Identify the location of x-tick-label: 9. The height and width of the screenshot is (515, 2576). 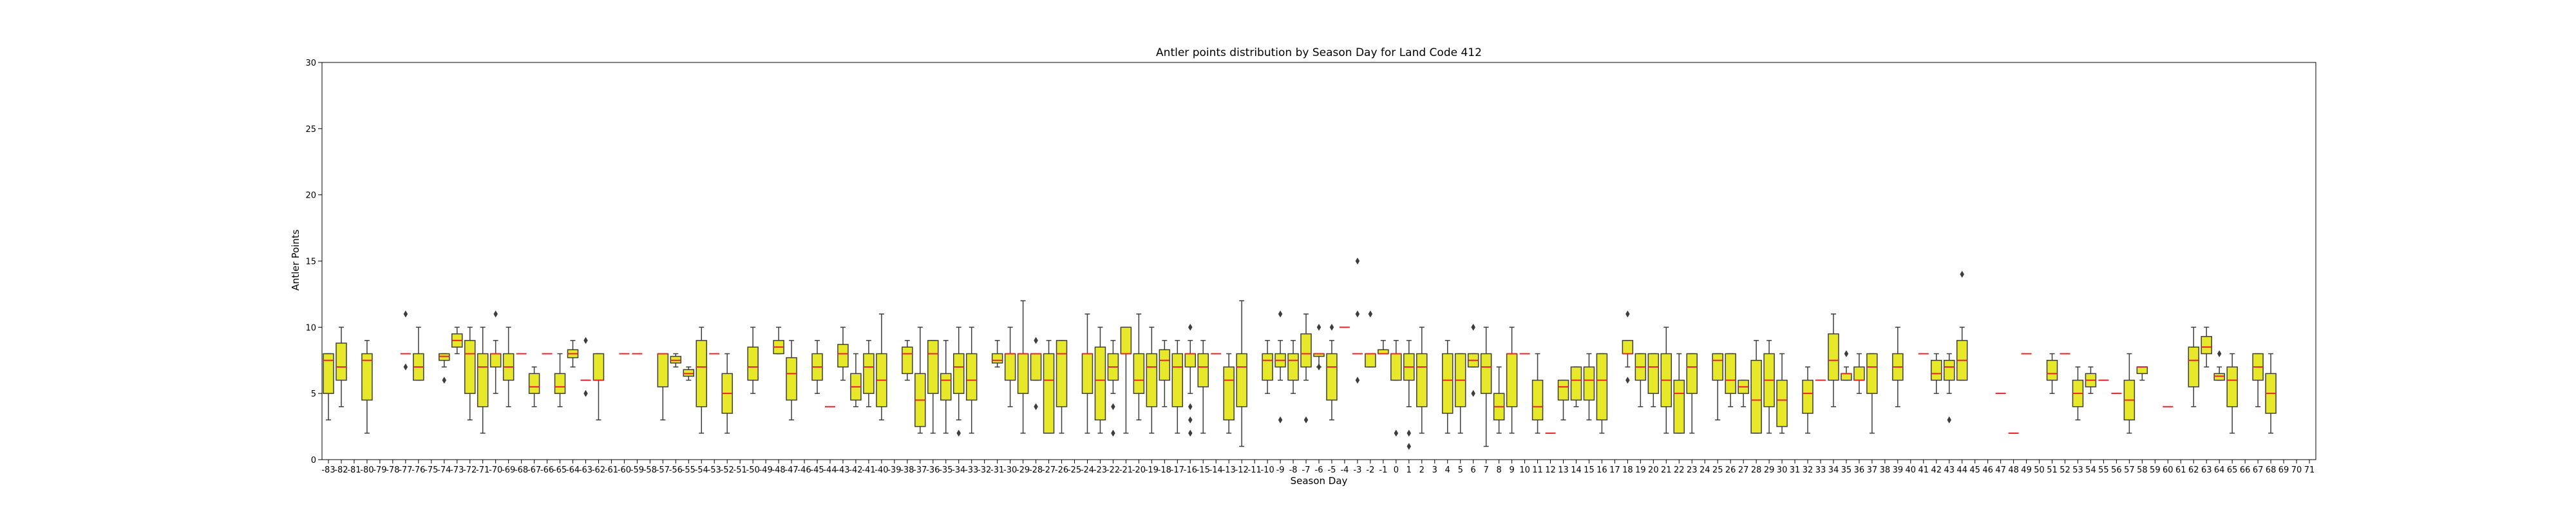
(1512, 470).